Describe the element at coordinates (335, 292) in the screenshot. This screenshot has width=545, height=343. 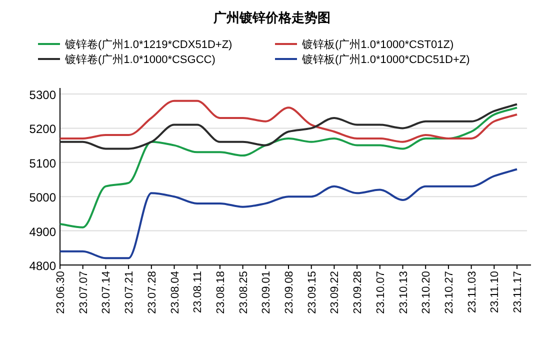
I see `x-tick-label: 23.09.22` at that location.